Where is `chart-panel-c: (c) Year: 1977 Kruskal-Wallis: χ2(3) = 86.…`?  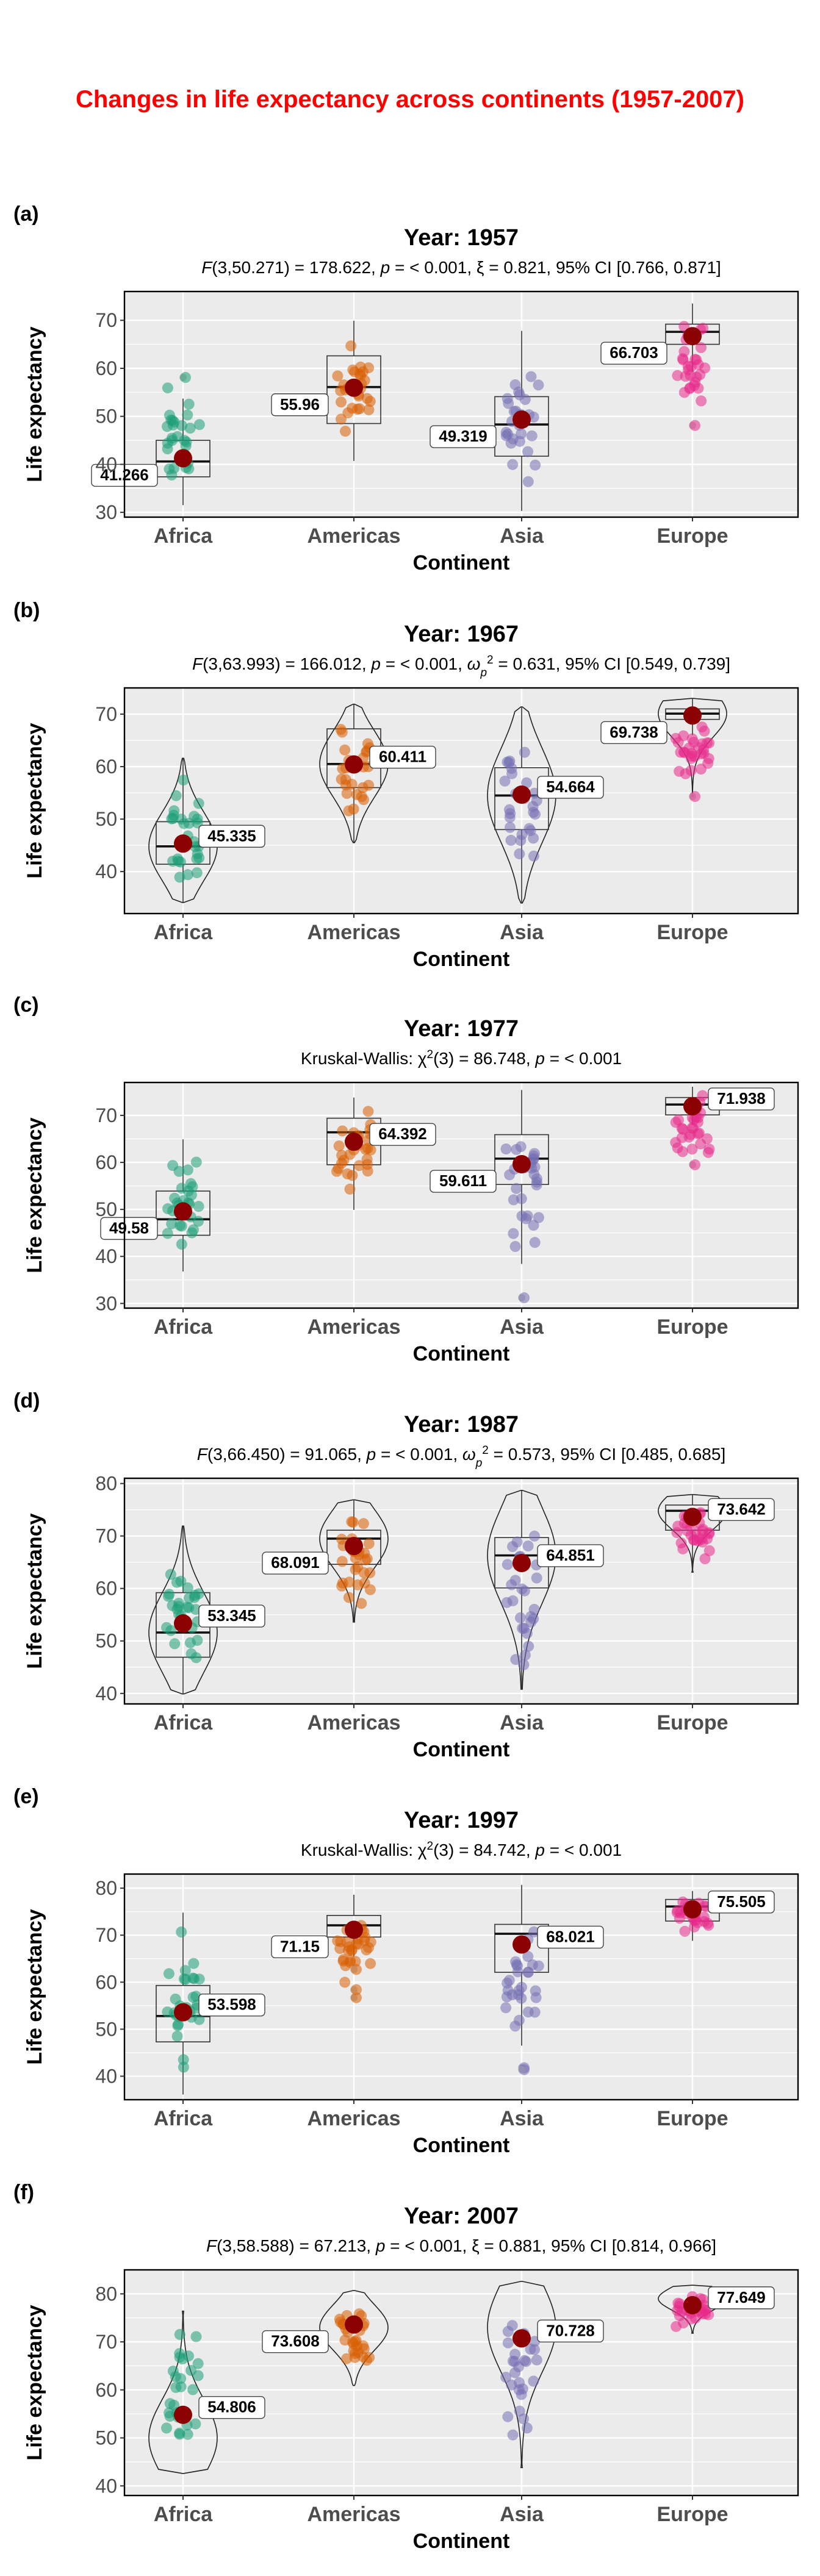 chart-panel-c: (c) Year: 1977 Kruskal-Wallis: χ2(3) = 86.… is located at coordinates (406, 1179).